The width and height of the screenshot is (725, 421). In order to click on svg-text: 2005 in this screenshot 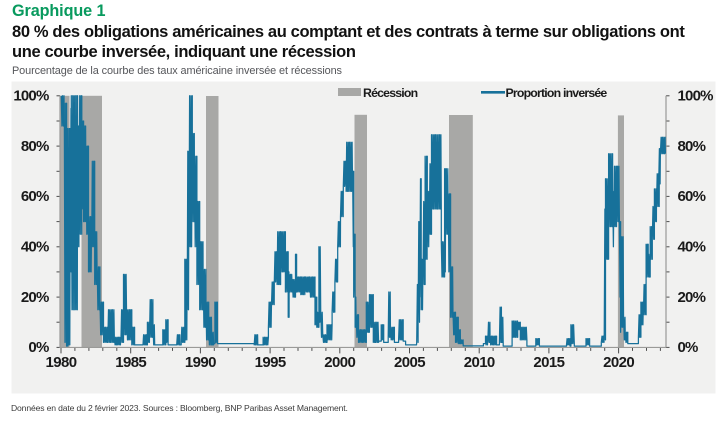, I will do `click(409, 362)`.